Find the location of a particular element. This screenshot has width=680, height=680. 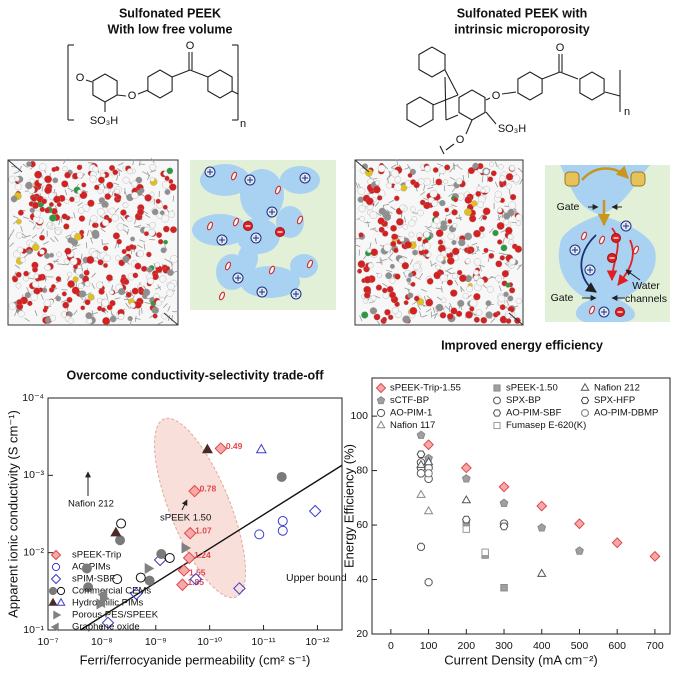

benzene-ring is located at coordinates (530, 86).